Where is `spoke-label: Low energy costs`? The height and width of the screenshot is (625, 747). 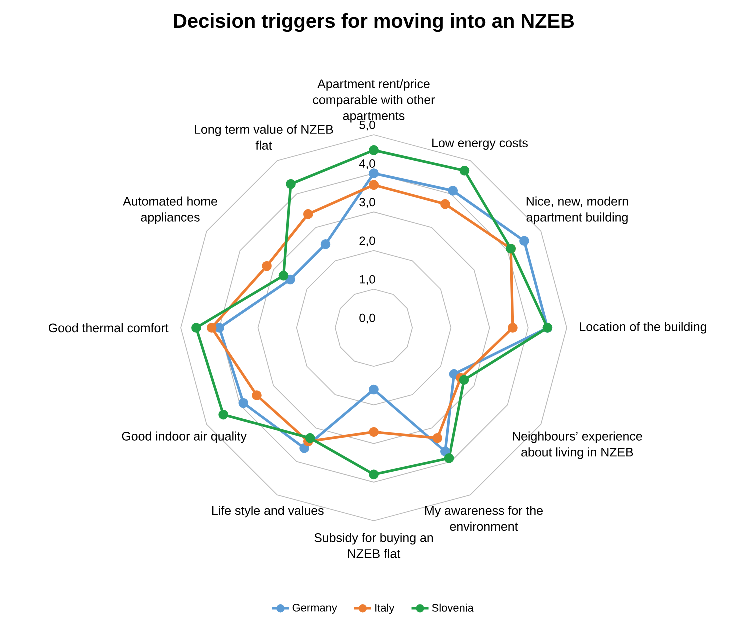
spoke-label: Low energy costs is located at coordinates (480, 144).